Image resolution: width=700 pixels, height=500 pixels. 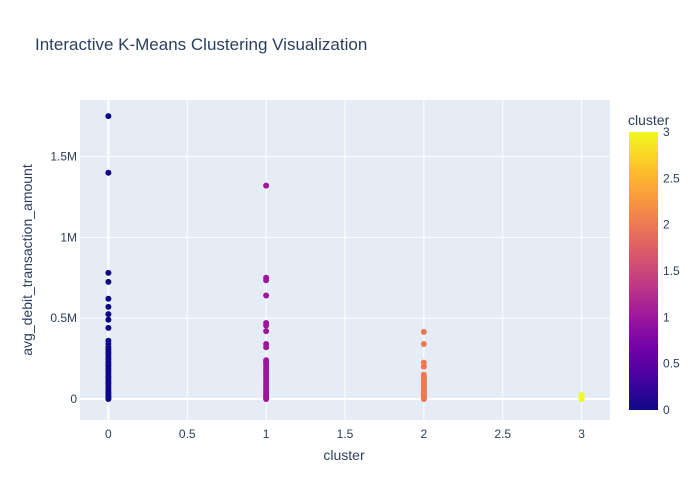 What do you see at coordinates (502, 434) in the screenshot?
I see `x-tick-label: 2.5` at bounding box center [502, 434].